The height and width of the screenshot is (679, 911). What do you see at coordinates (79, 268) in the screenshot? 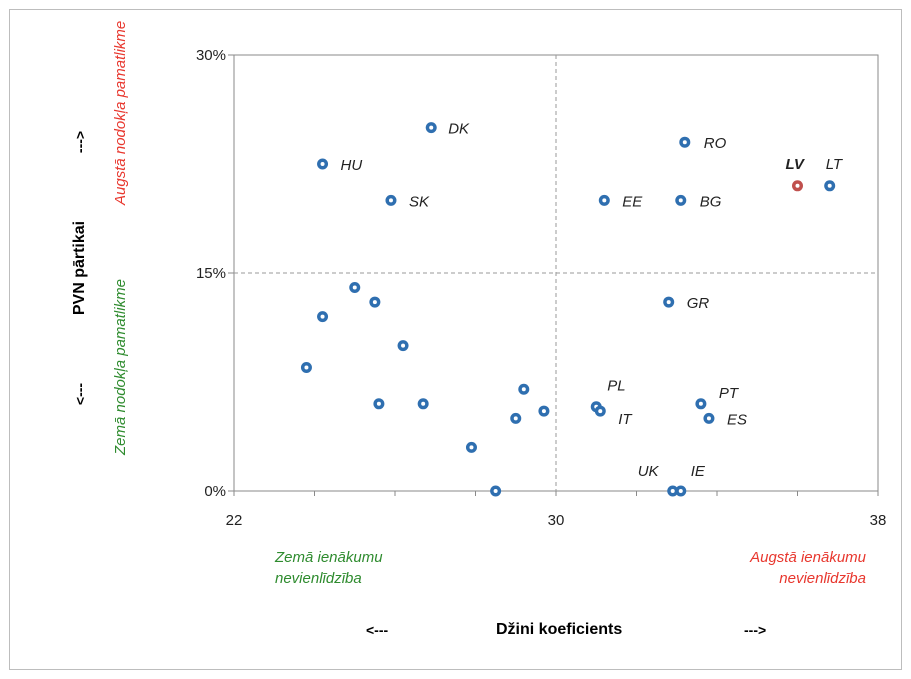
I see `y-axis-title: PVN pārtikai` at bounding box center [79, 268].